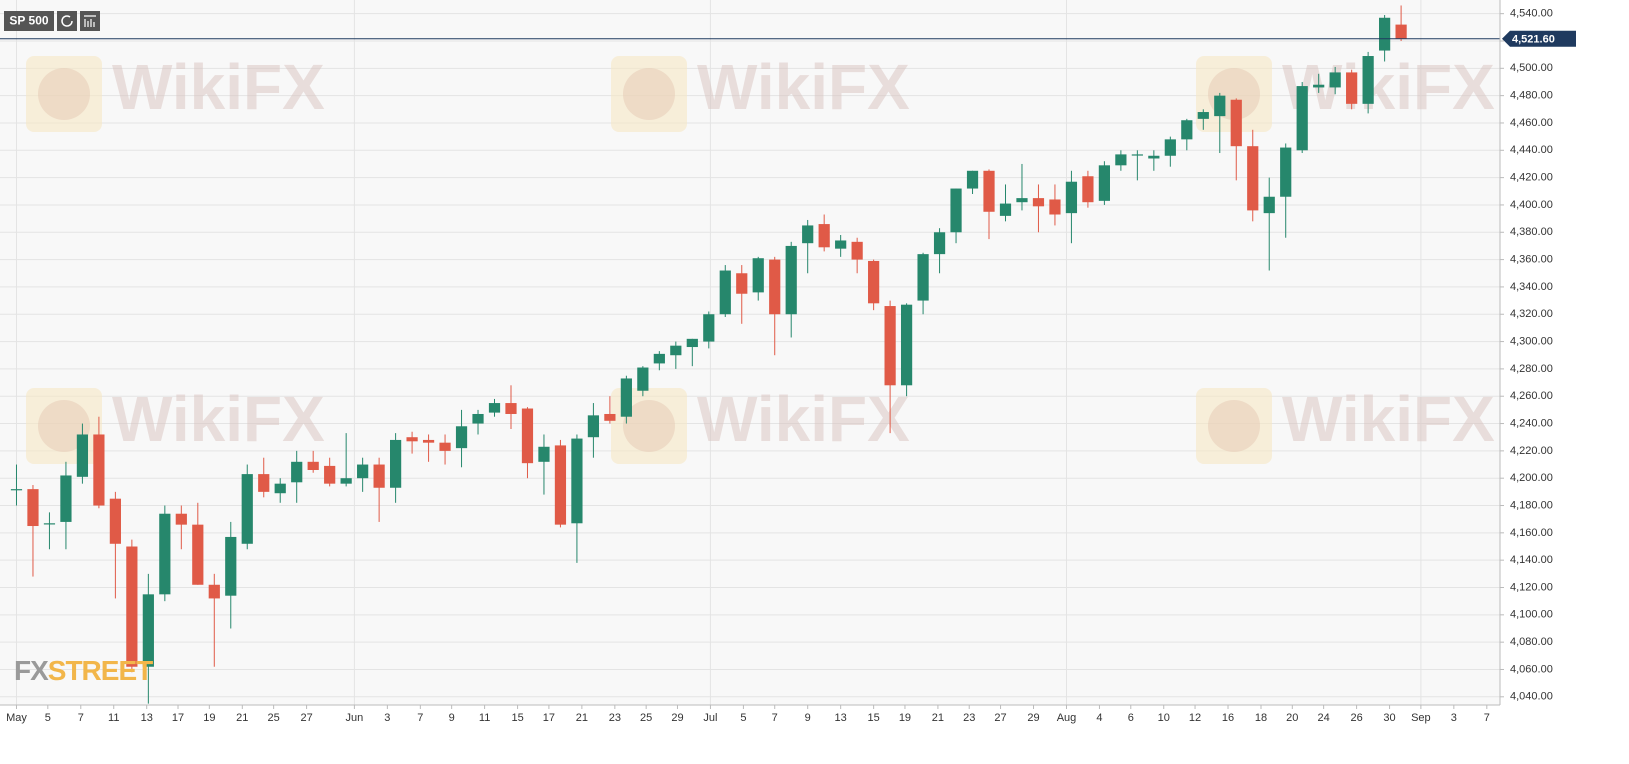 The height and width of the screenshot is (764, 1629). What do you see at coordinates (1531, 533) in the screenshot?
I see `y-tick-label: 4,160.00` at bounding box center [1531, 533].